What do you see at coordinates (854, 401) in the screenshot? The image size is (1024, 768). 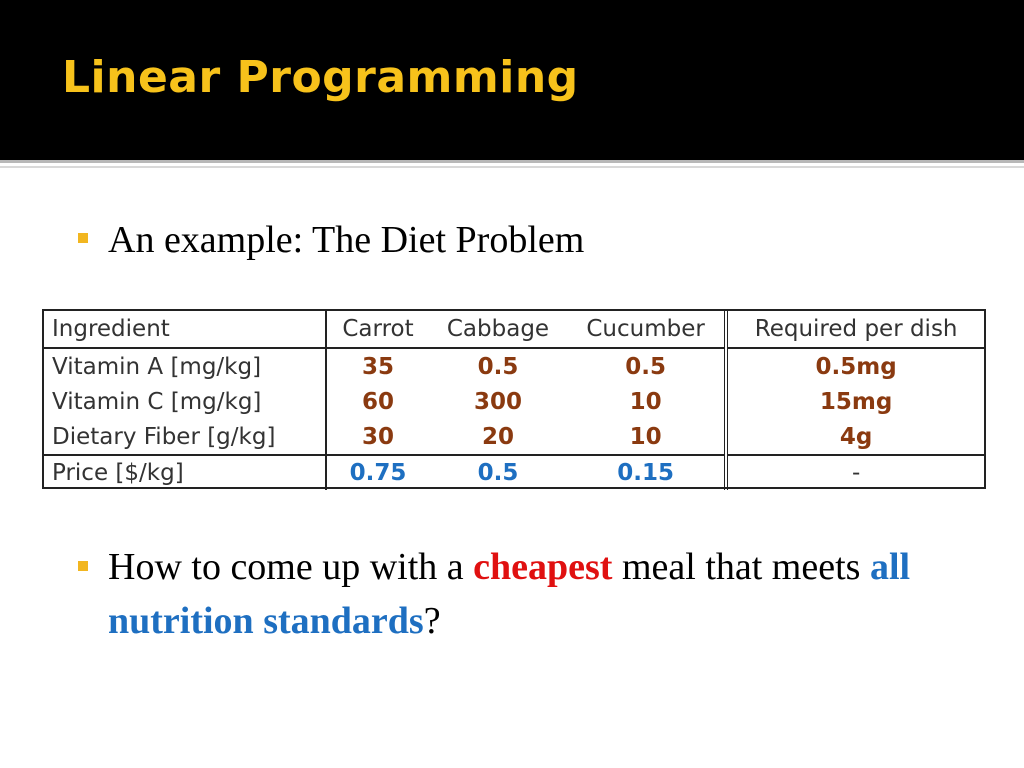 I see `cell-required: 15mg` at bounding box center [854, 401].